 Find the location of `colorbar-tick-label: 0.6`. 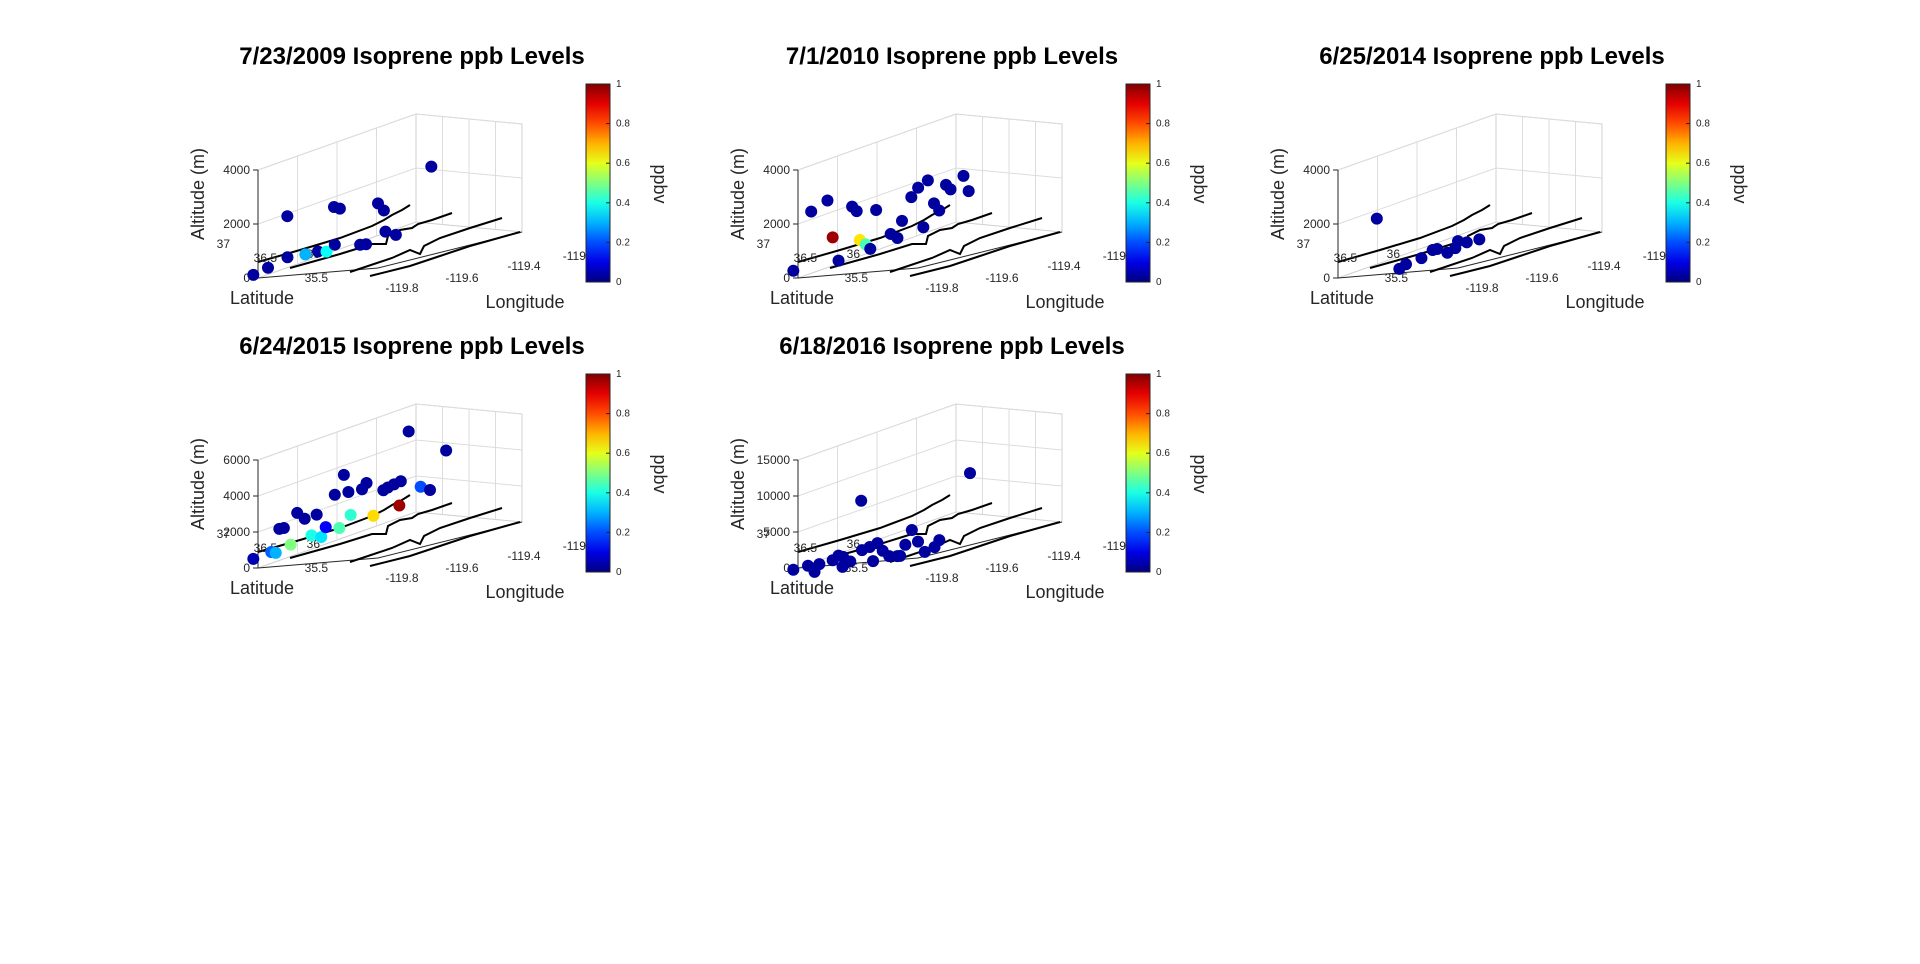

colorbar-tick-label: 0.6 is located at coordinates (1163, 453).